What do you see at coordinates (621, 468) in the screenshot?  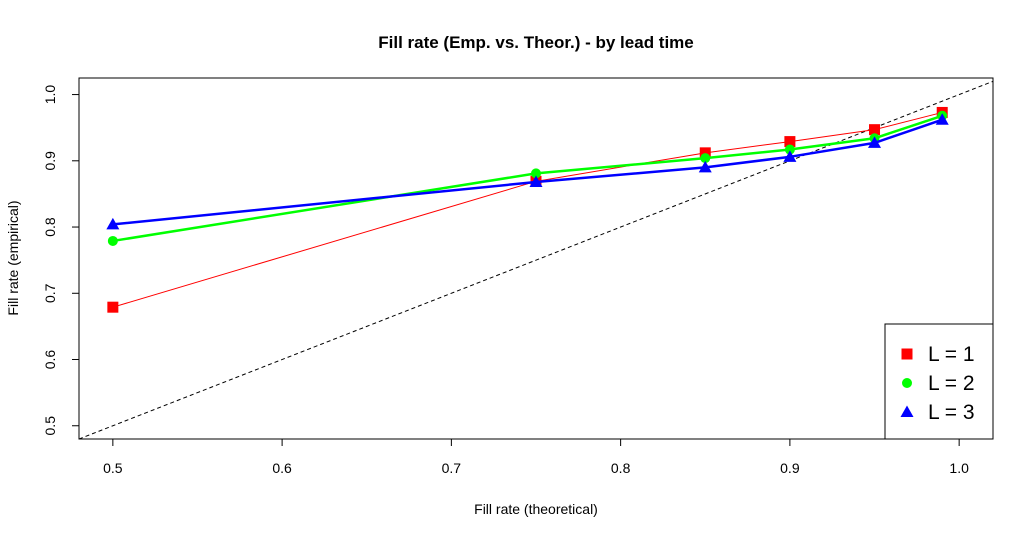 I see `x-tick-label: 0.8` at bounding box center [621, 468].